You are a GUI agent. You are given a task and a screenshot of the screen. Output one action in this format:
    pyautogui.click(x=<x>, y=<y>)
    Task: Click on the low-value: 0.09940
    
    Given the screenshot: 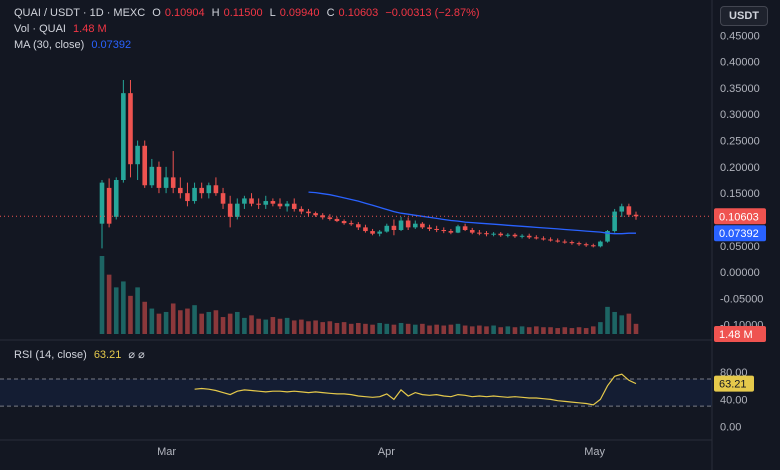 What is the action you would take?
    pyautogui.click(x=299, y=13)
    